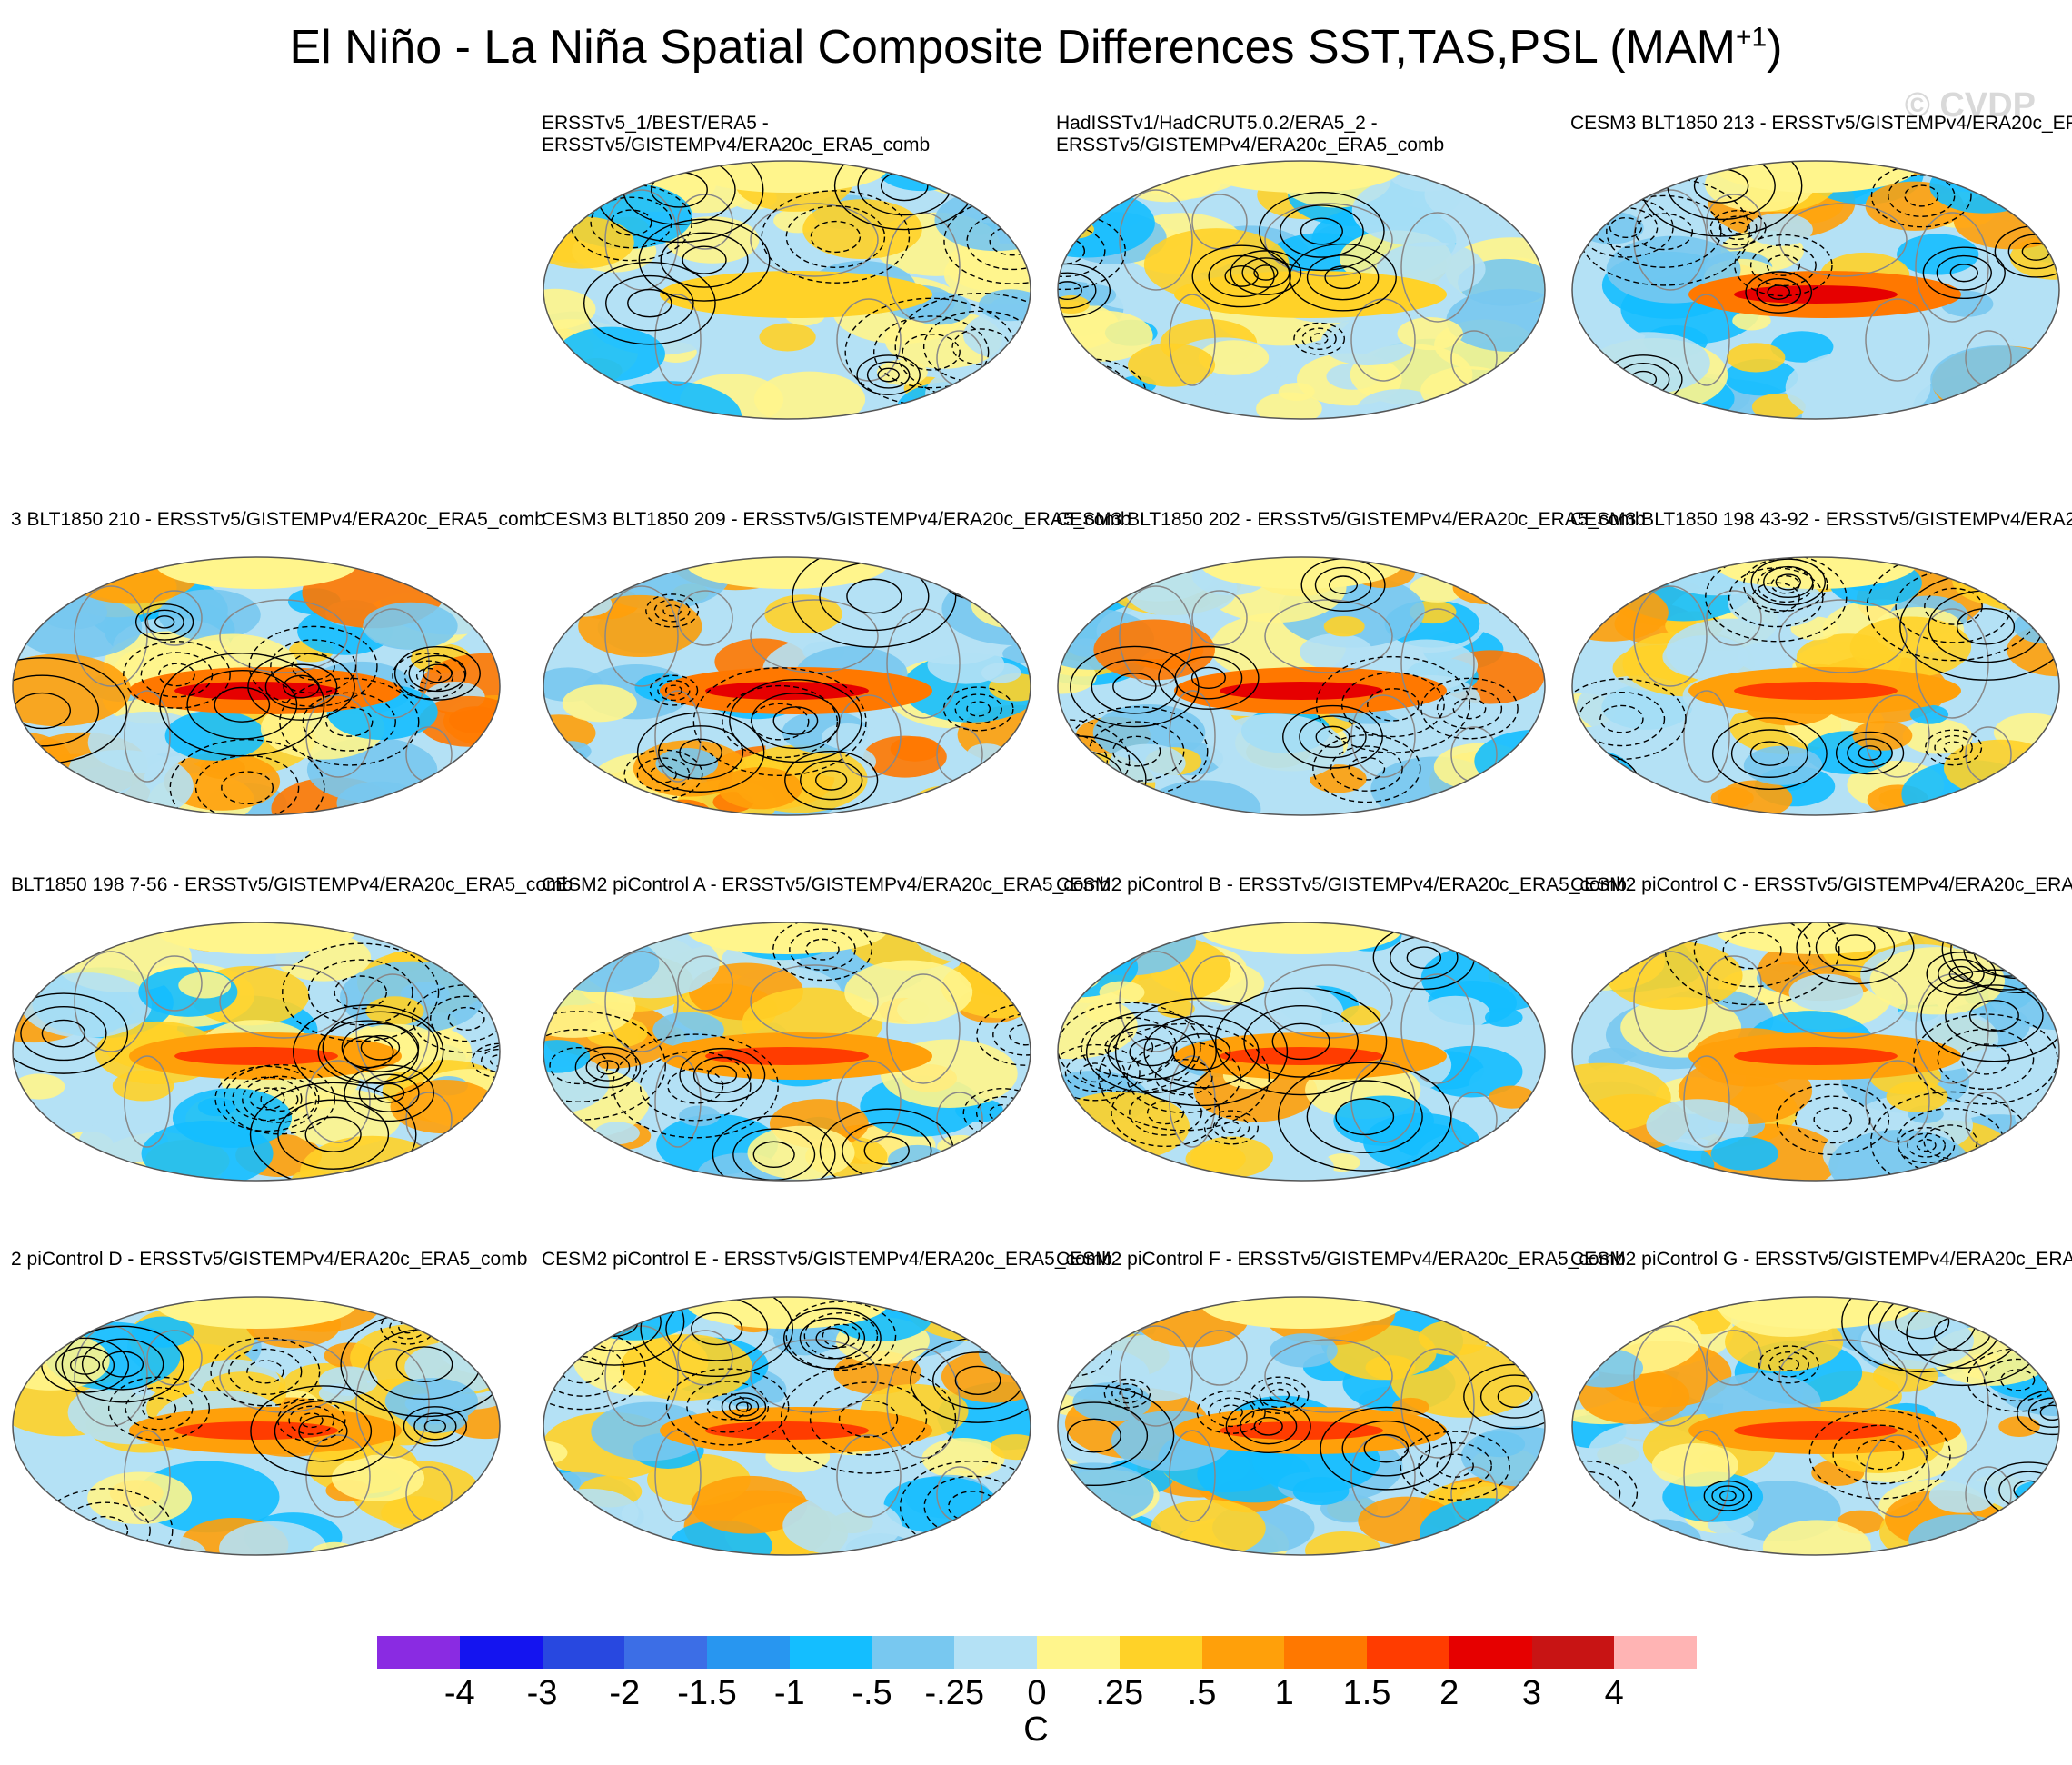 This screenshot has height=1765, width=2072. Describe the element at coordinates (1449, 1693) in the screenshot. I see `colorbar-tick: 2` at that location.